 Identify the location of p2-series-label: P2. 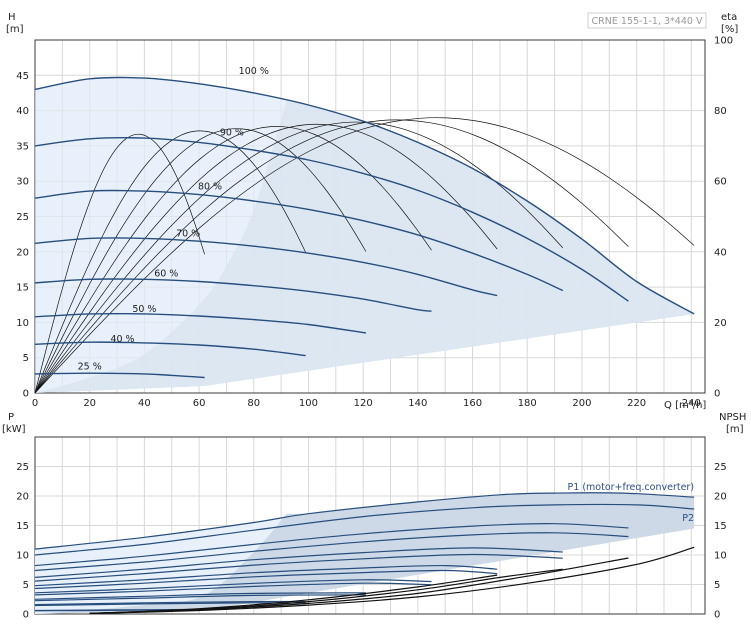
(688, 518).